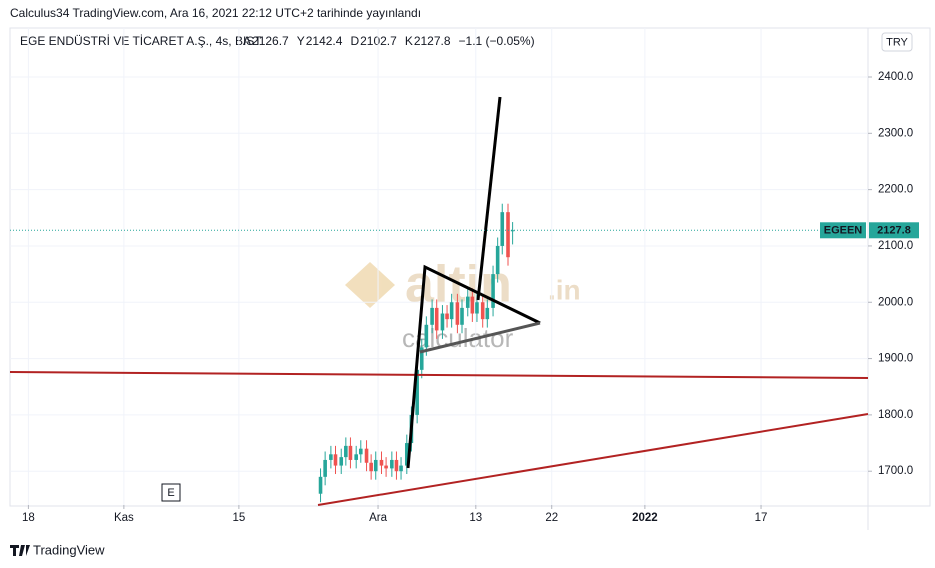  I want to click on y-tick-label: 1700.0, so click(895, 471).